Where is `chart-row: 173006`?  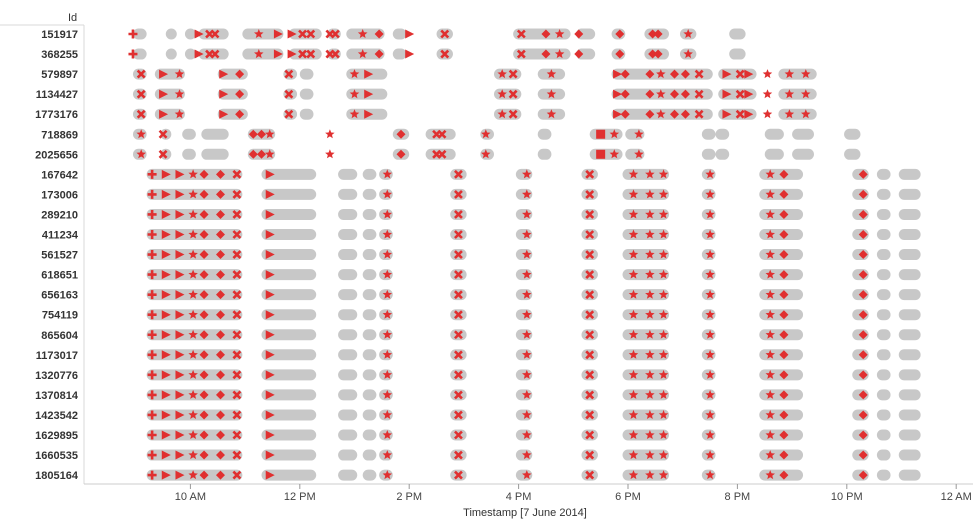
chart-row: 173006 is located at coordinates (481, 194).